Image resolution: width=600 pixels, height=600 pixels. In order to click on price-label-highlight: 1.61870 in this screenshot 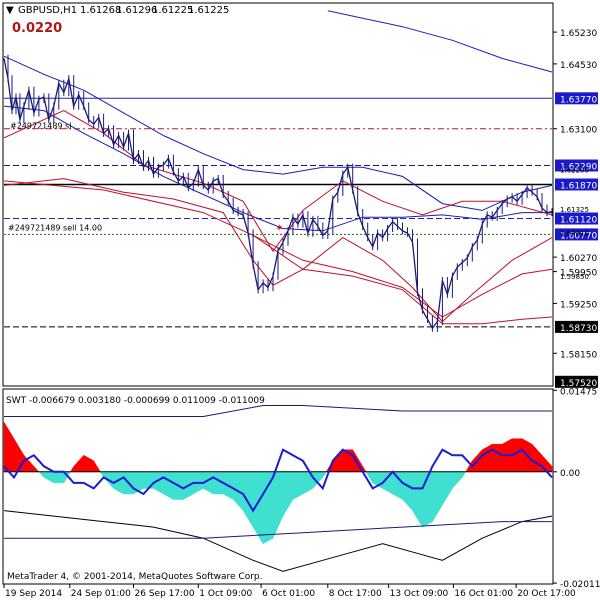, I will do `click(578, 187)`.